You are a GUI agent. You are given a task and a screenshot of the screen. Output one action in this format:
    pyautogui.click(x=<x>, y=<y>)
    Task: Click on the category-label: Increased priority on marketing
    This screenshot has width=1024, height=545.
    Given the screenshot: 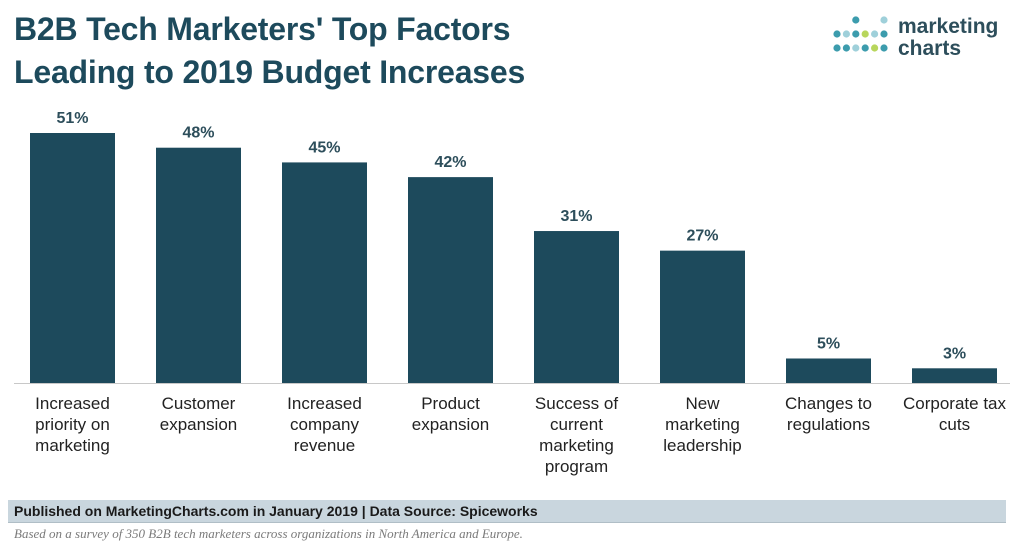 What is the action you would take?
    pyautogui.click(x=73, y=424)
    